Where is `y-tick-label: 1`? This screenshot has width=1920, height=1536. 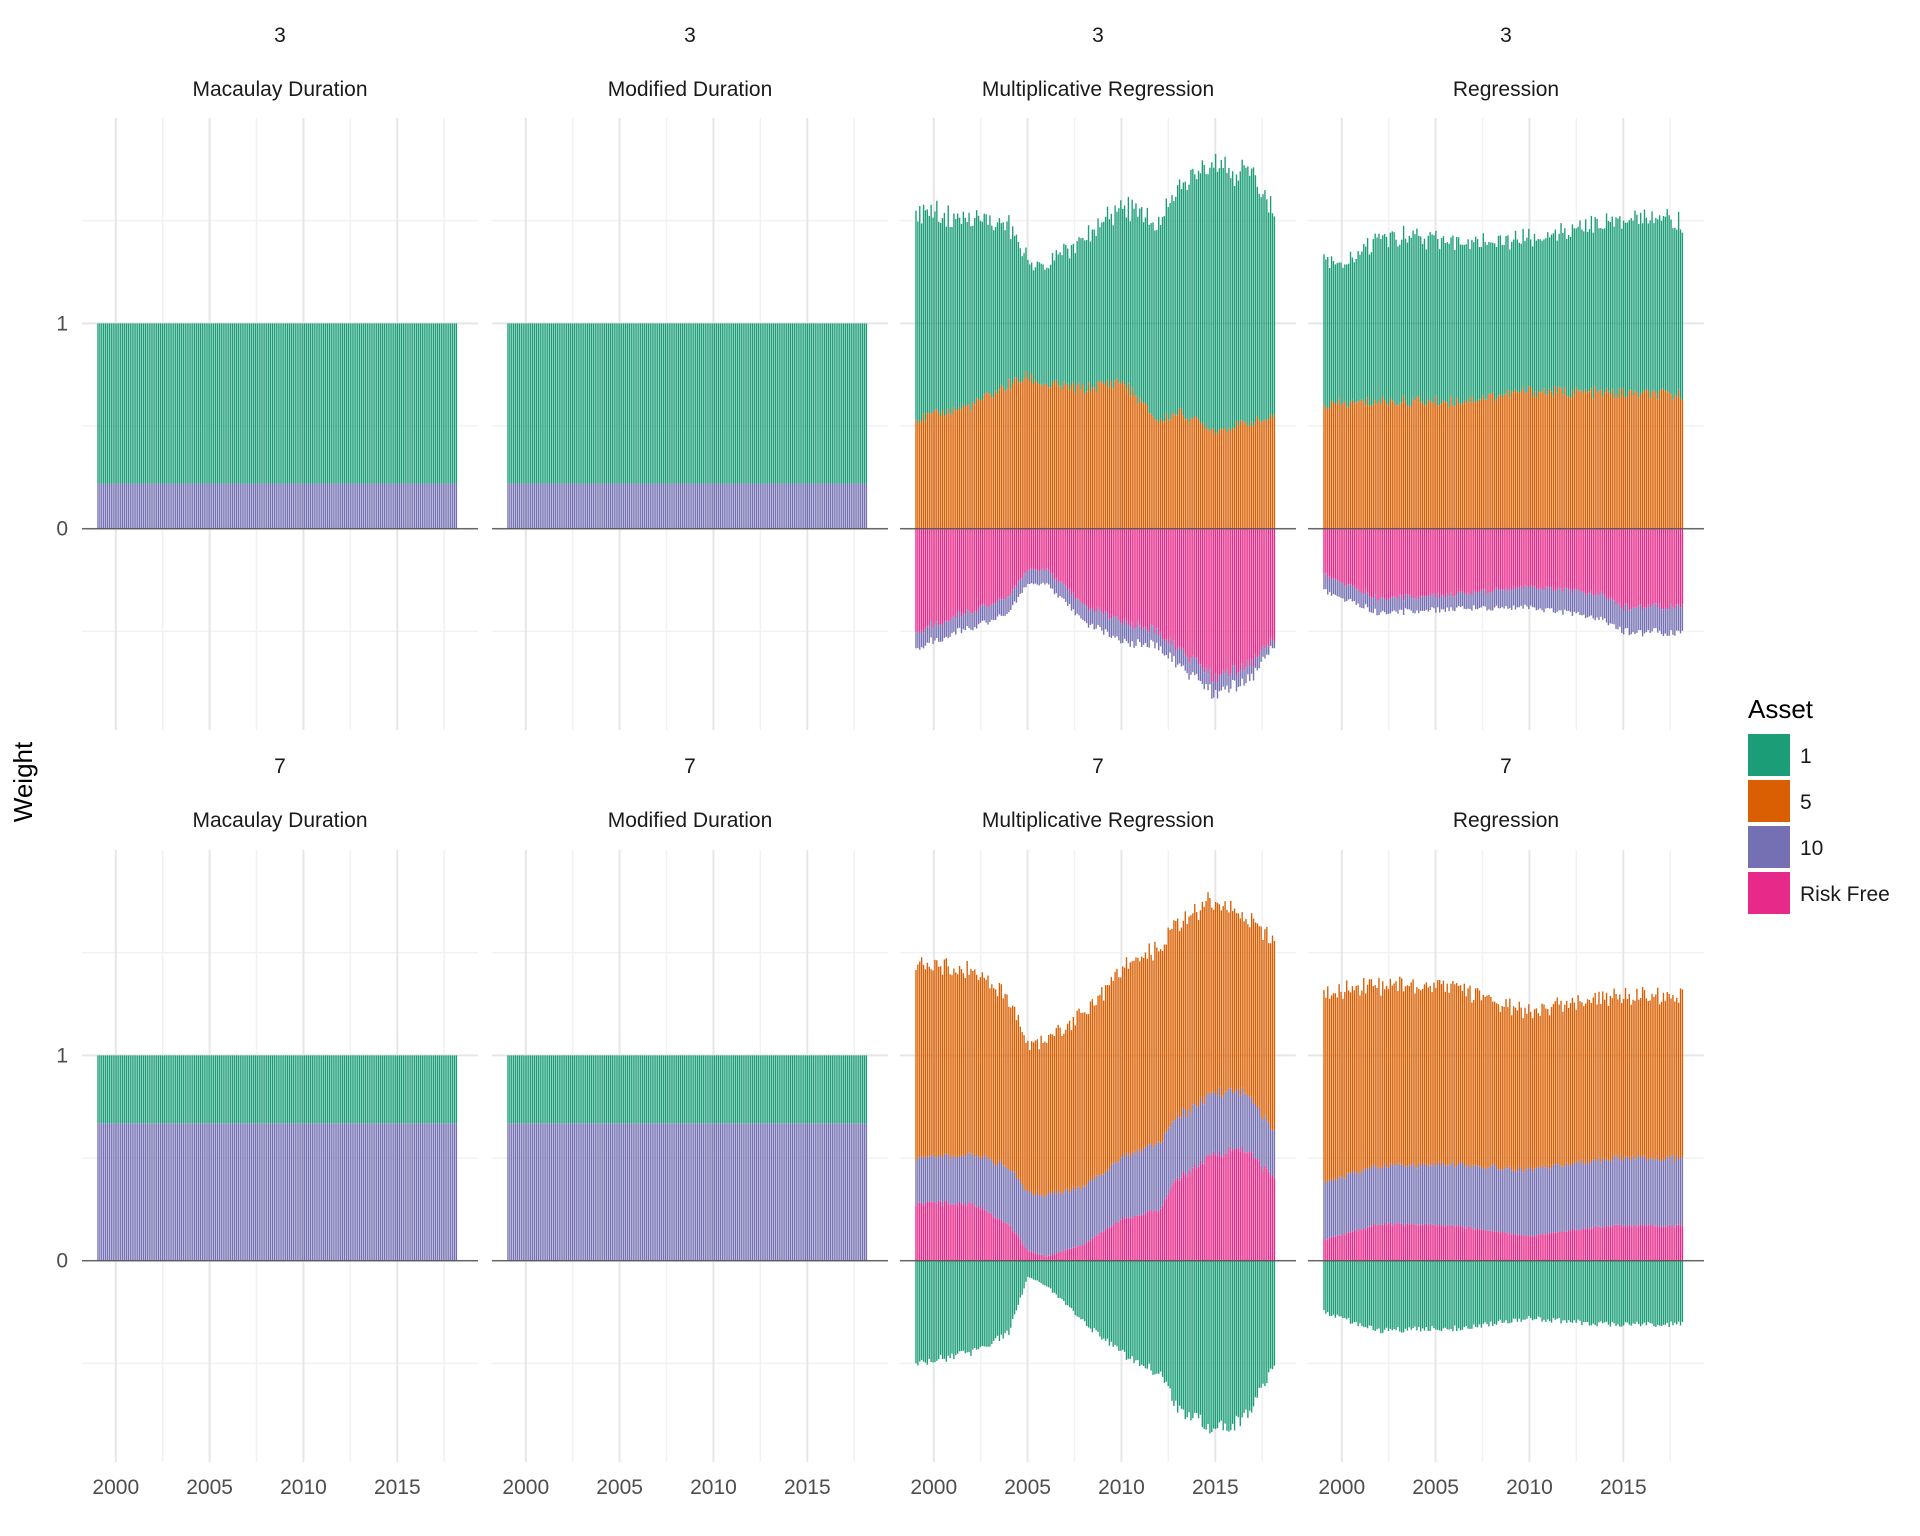 y-tick-label: 1 is located at coordinates (62, 323).